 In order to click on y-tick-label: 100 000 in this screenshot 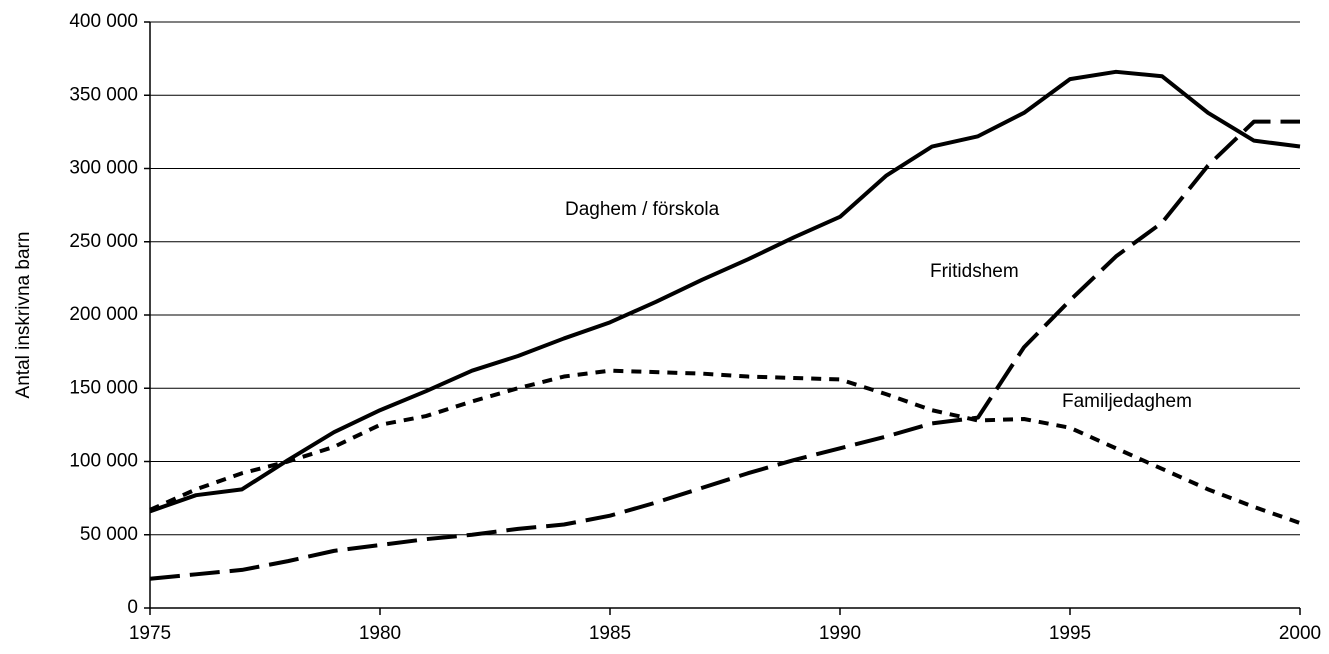, I will do `click(103, 461)`.